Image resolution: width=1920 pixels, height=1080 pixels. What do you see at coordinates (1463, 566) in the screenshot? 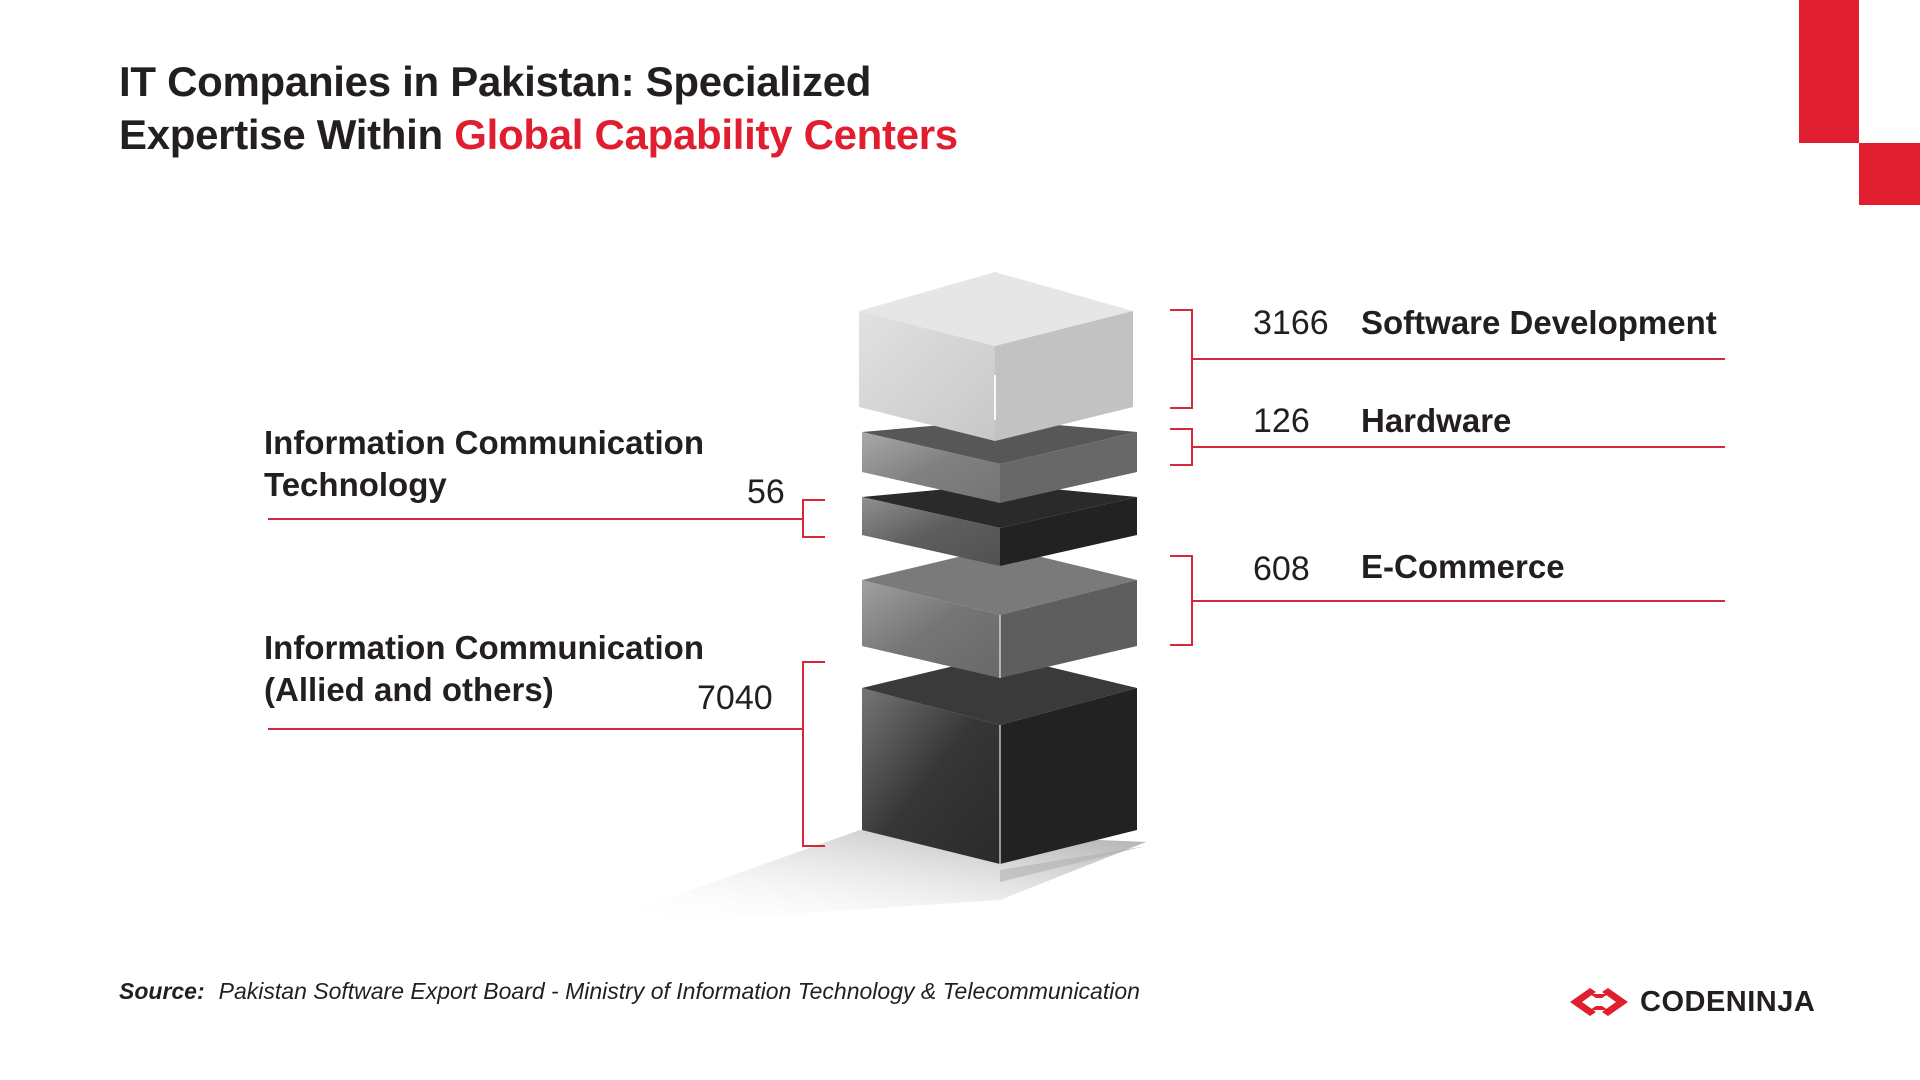
I see `label-ecommerce: E-Commerce` at bounding box center [1463, 566].